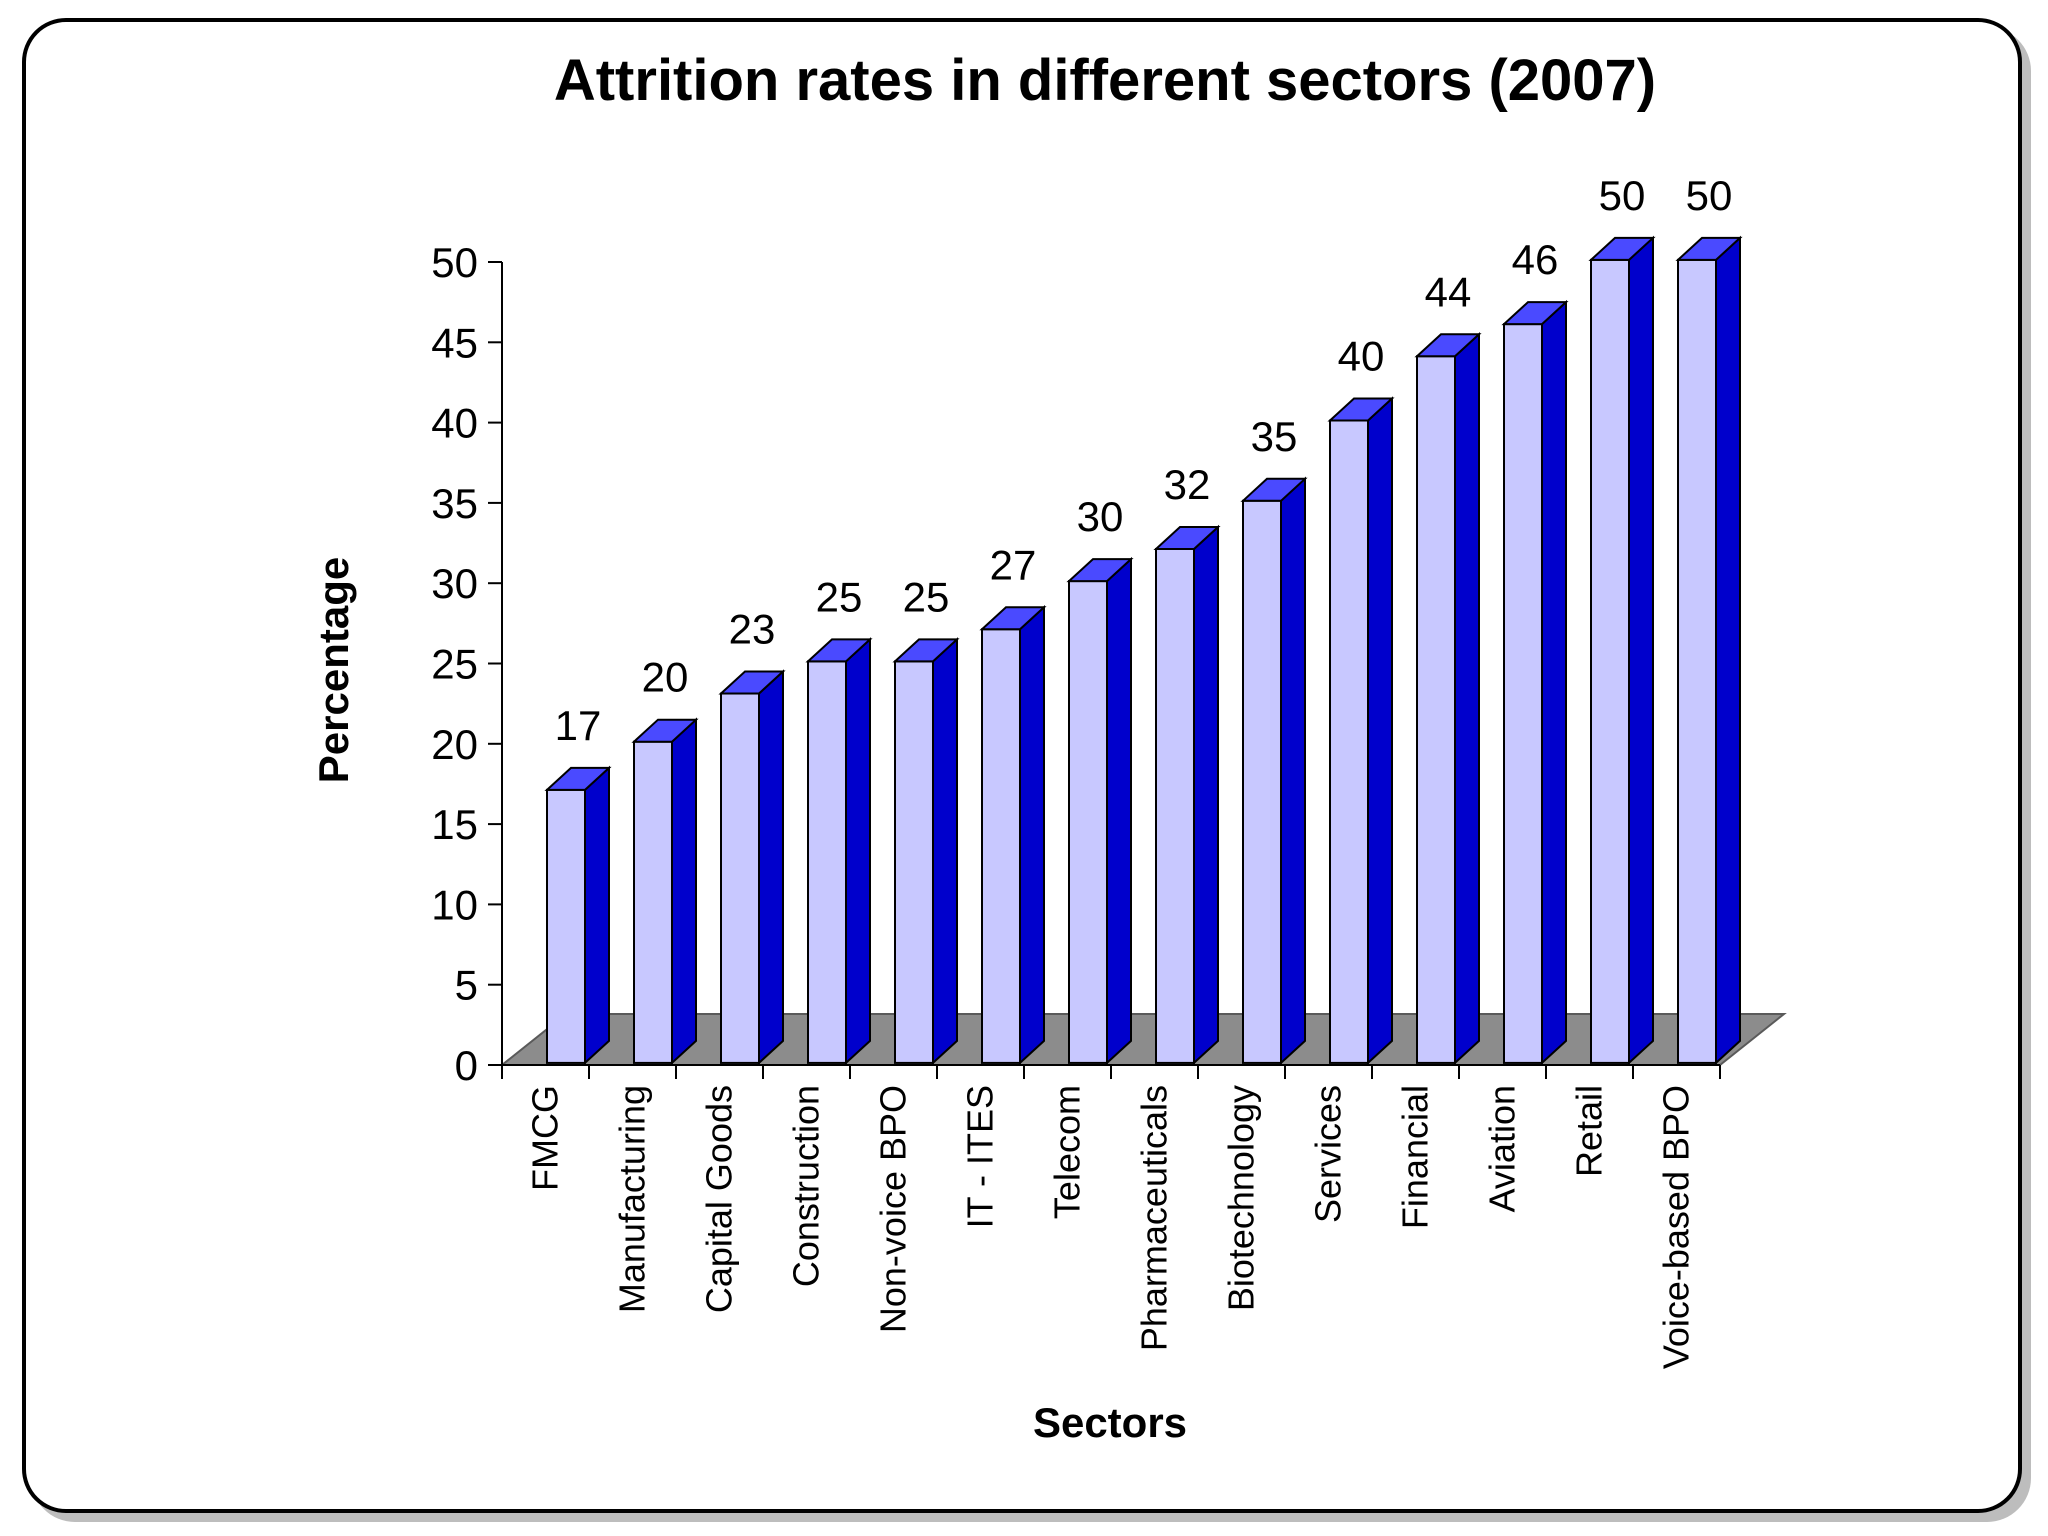 The width and height of the screenshot is (2048, 1536). What do you see at coordinates (752, 629) in the screenshot?
I see `value-label: 23` at bounding box center [752, 629].